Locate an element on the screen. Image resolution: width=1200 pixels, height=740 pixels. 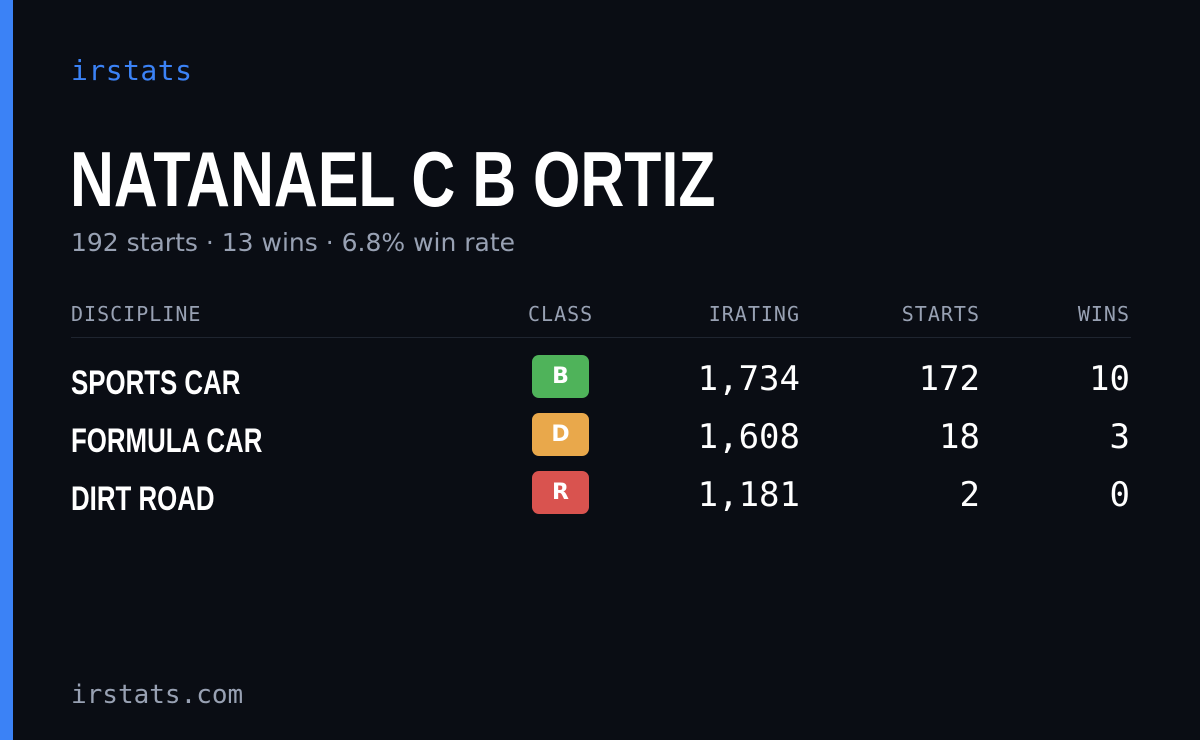
header-starts: STARTS is located at coordinates (940, 314).